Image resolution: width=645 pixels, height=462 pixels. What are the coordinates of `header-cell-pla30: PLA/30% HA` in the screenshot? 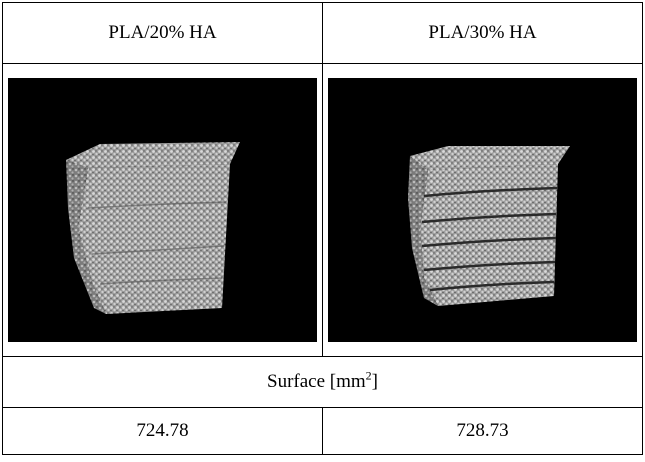 It's located at (482, 33).